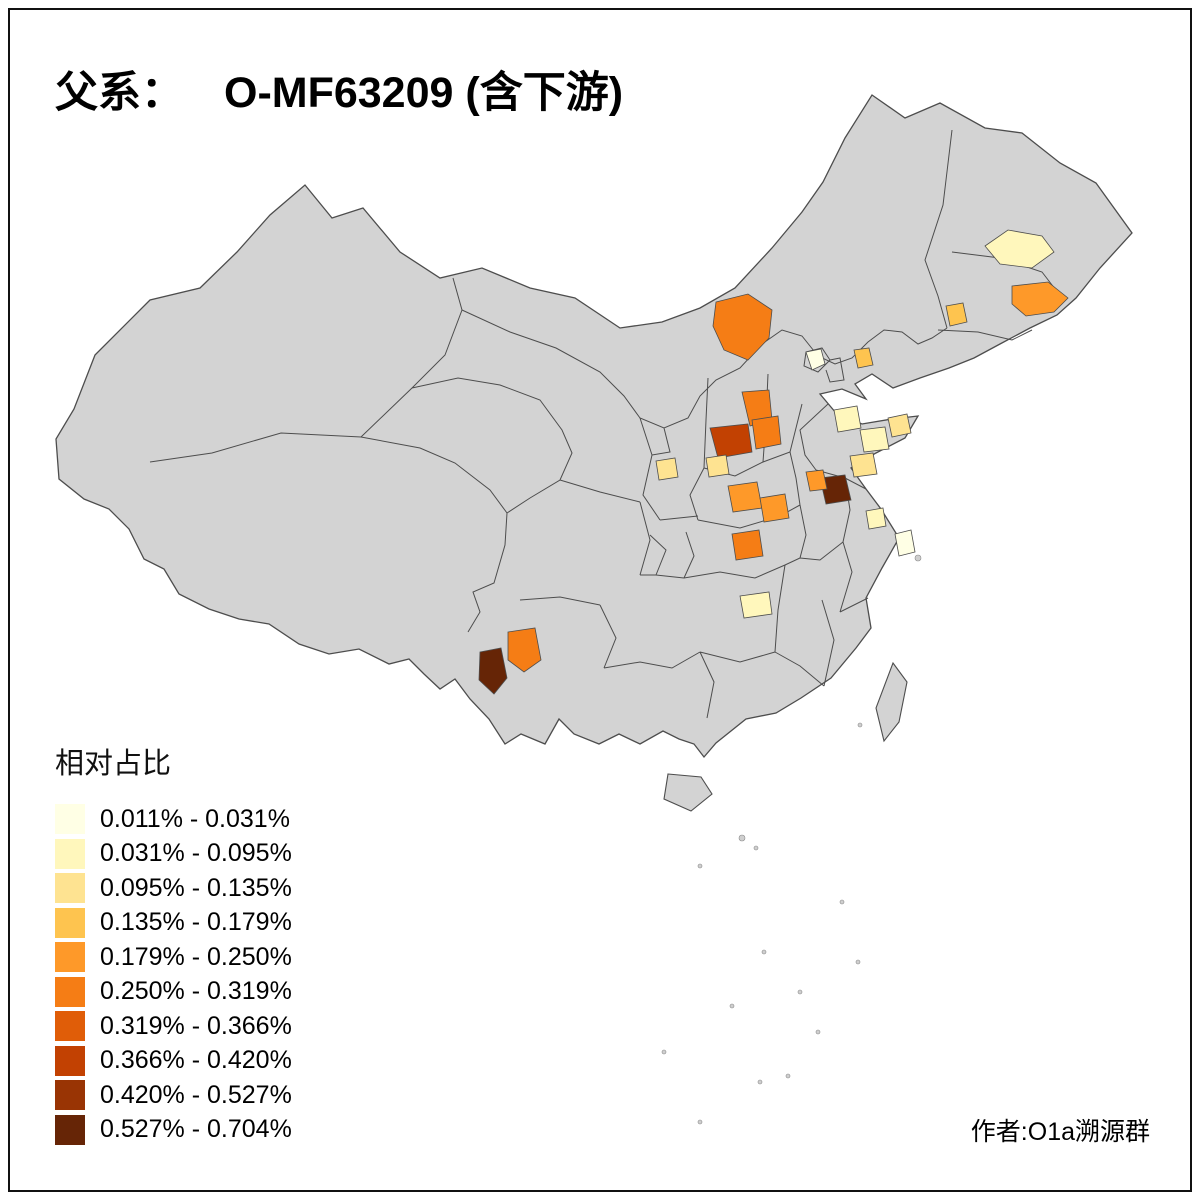 The width and height of the screenshot is (1200, 1200). What do you see at coordinates (956, 314) in the screenshot?
I see `patch-liaoning-west` at bounding box center [956, 314].